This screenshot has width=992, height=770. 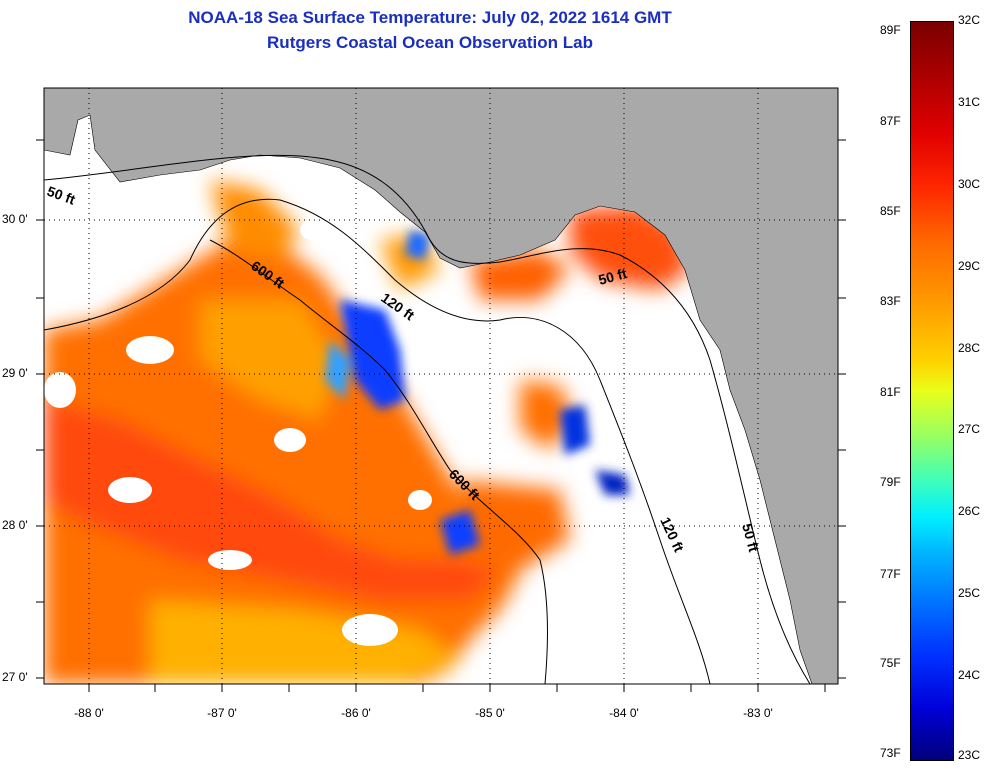 What do you see at coordinates (969, 511) in the screenshot?
I see `colorbar-c-label: 26C` at bounding box center [969, 511].